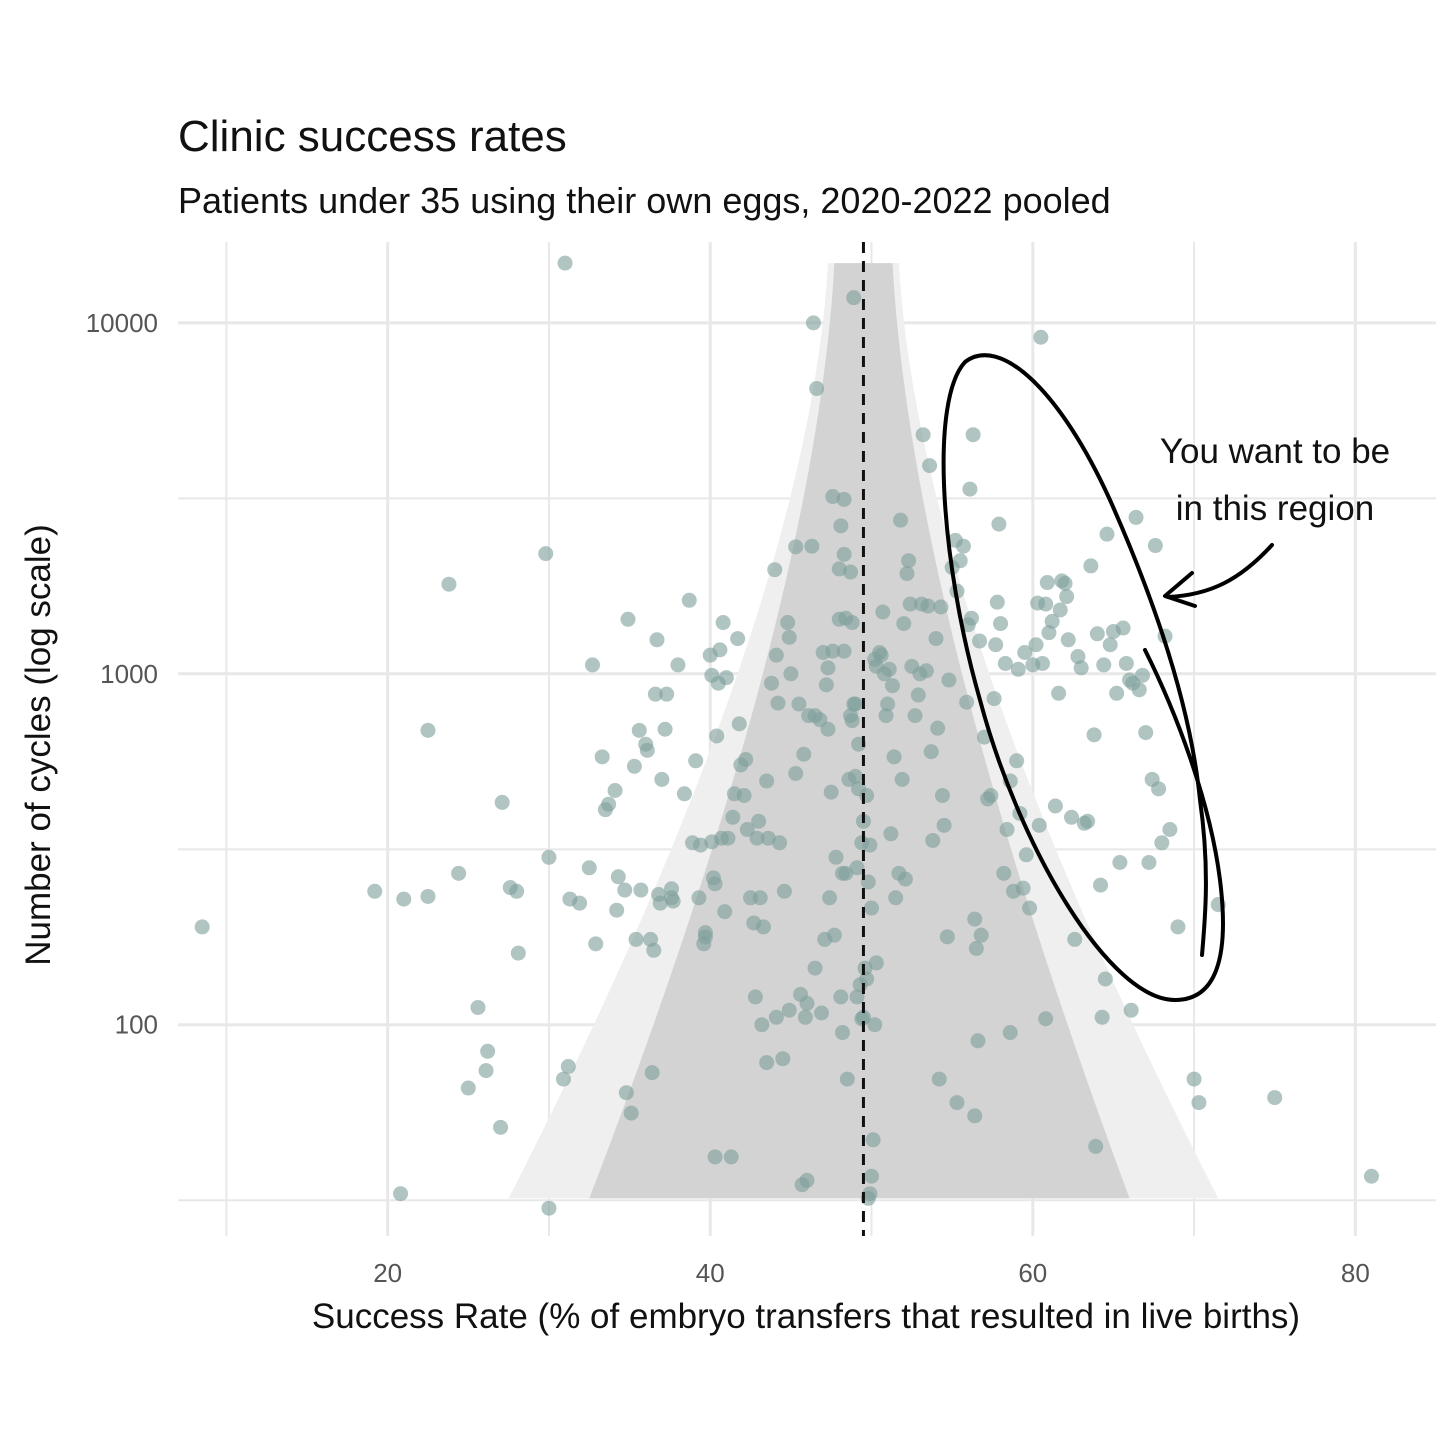 The image size is (1456, 1456). I want to click on x-tick-label: 80, so click(1355, 1273).